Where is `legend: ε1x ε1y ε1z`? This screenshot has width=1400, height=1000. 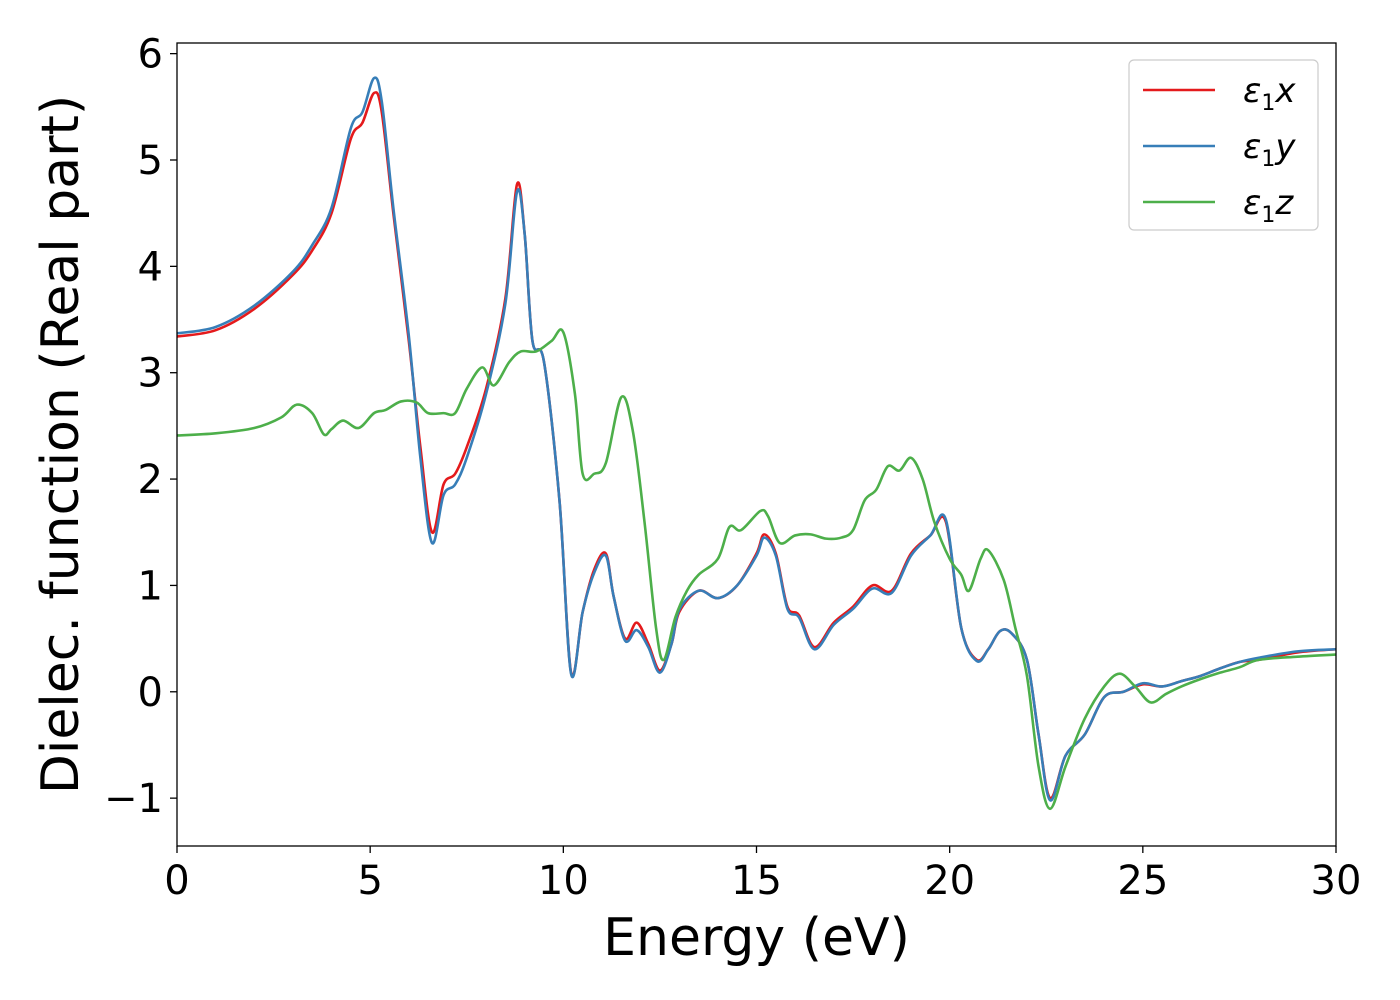 legend: ε1x ε1y ε1z is located at coordinates (1223, 145).